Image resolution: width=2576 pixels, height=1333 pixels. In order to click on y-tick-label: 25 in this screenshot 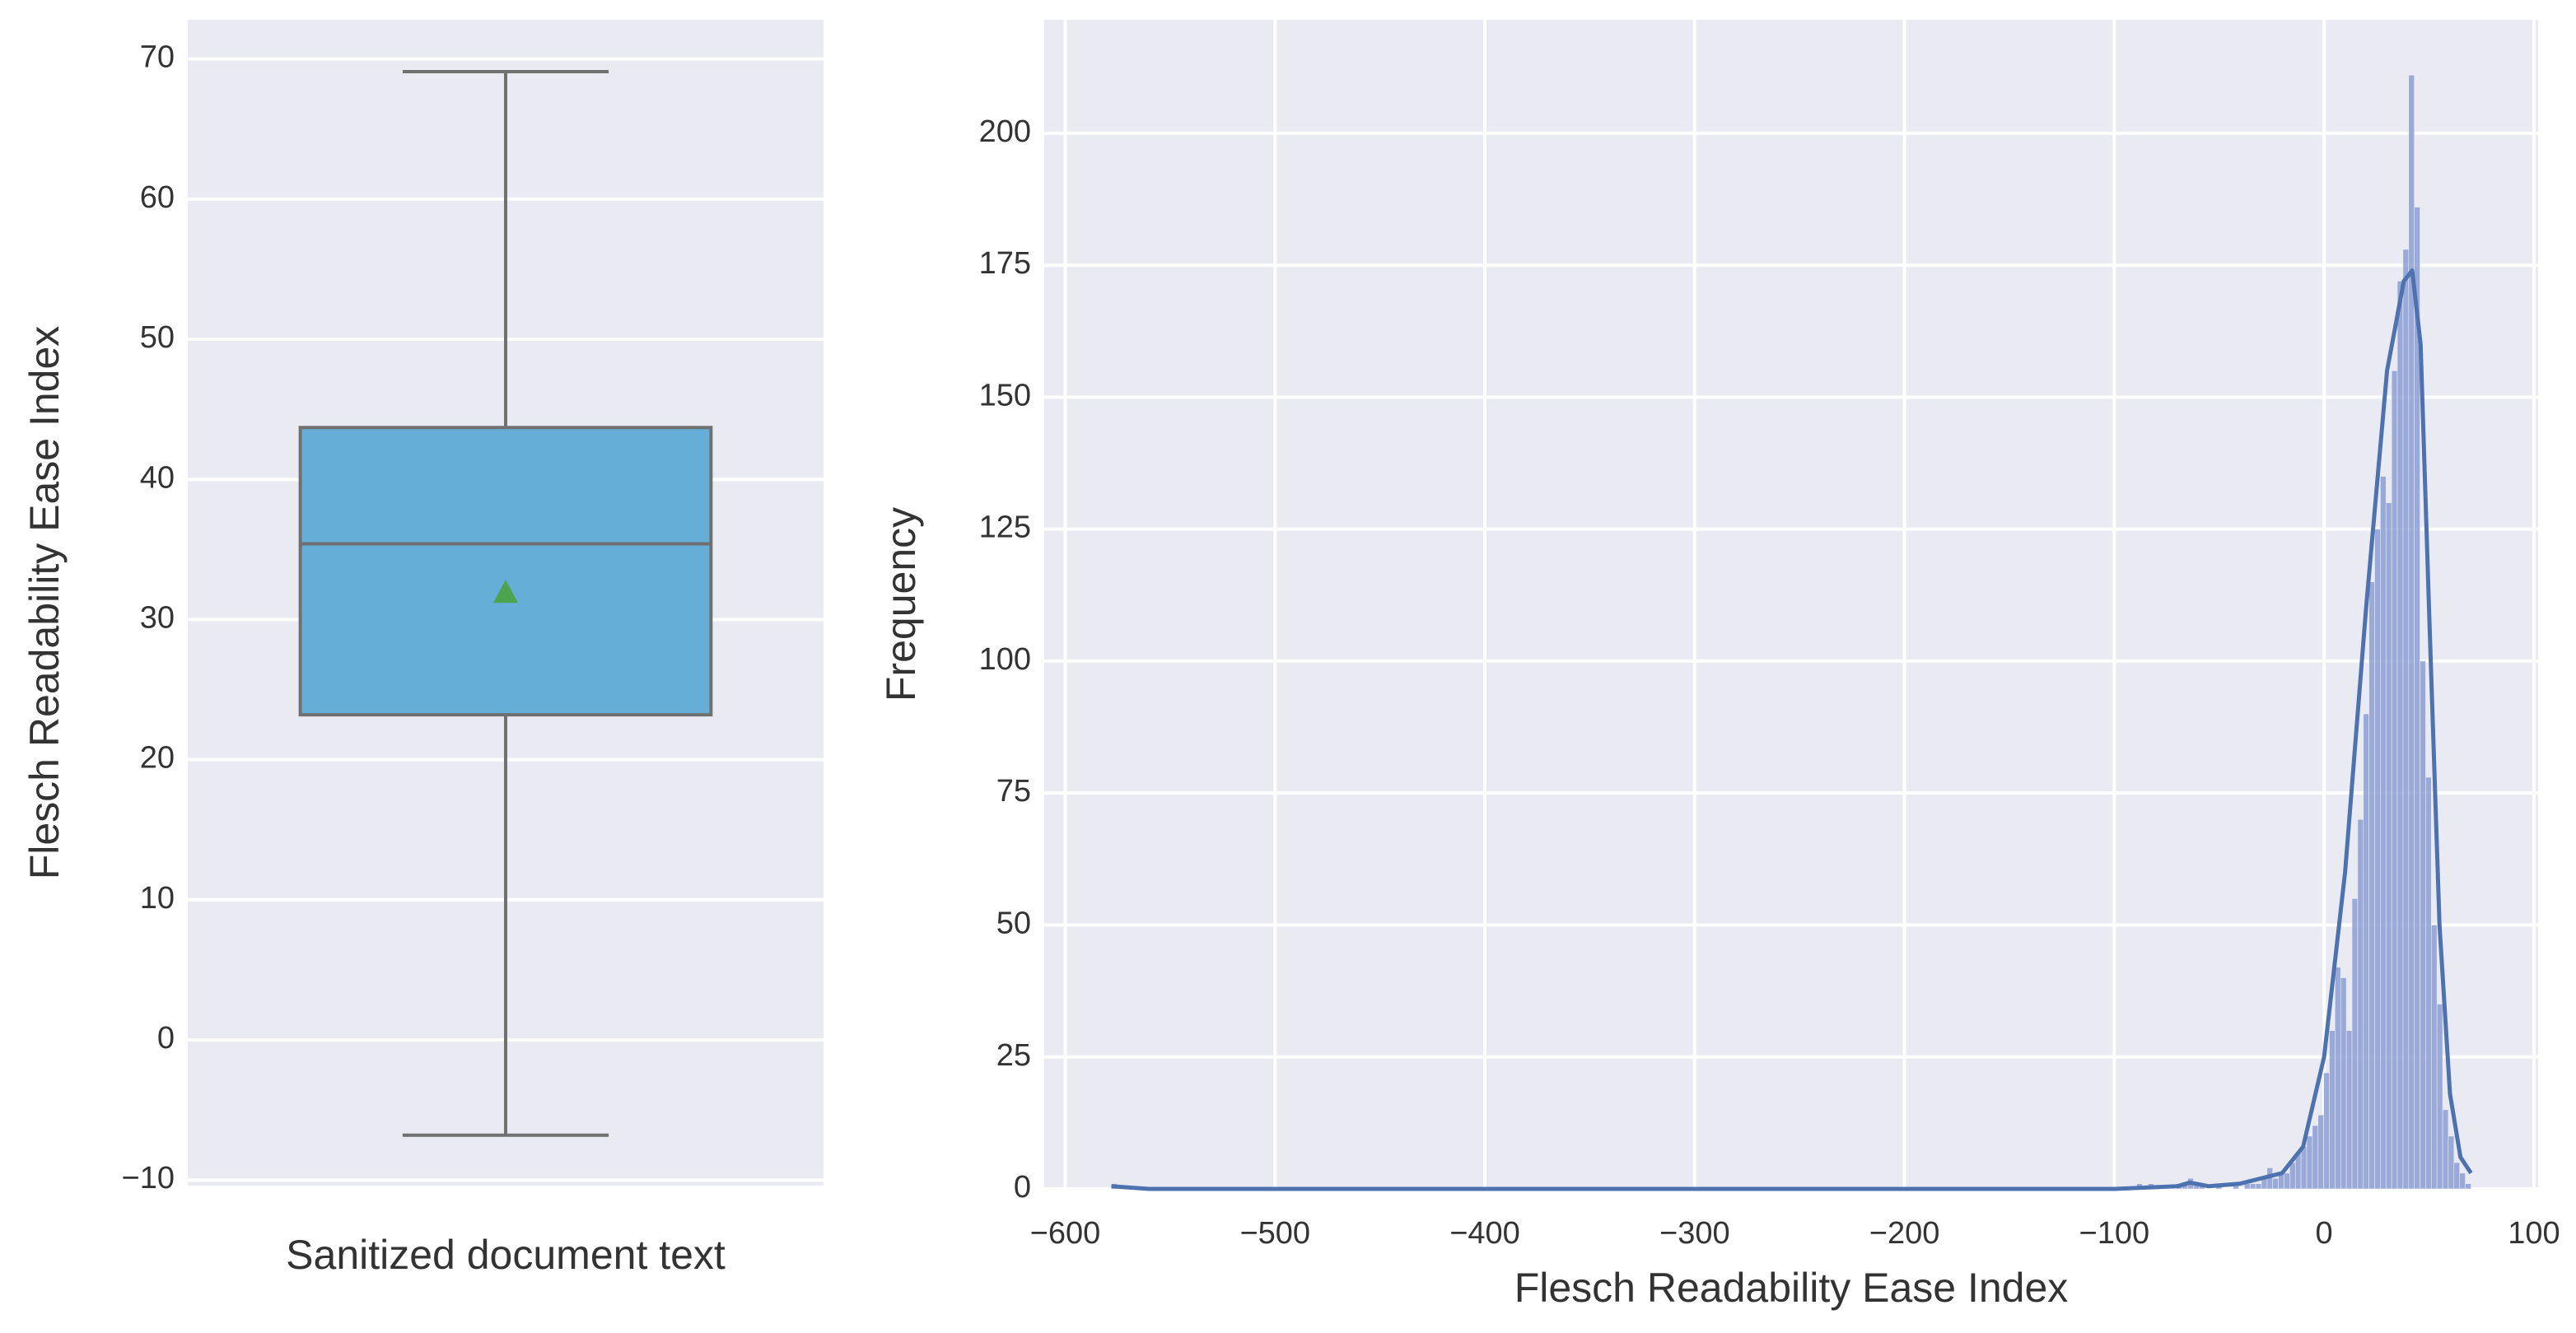, I will do `click(1013, 1056)`.